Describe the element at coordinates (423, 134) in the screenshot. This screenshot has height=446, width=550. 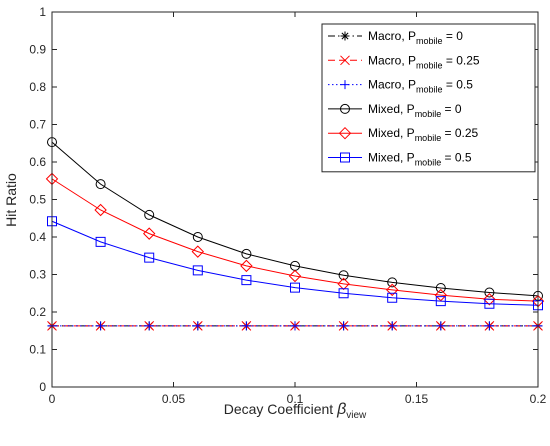
I see `legend-label: Mixed, Pmobile = 0.25` at that location.